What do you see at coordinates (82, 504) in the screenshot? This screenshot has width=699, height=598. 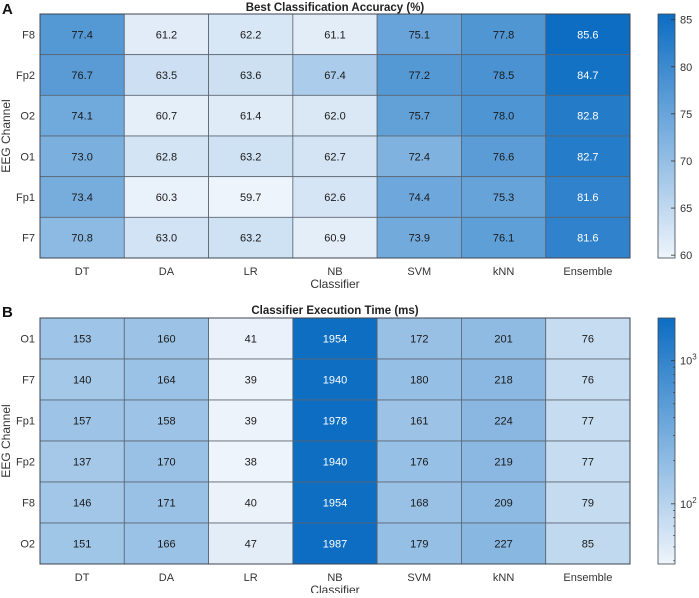 I see `cell-value-label: 146` at bounding box center [82, 504].